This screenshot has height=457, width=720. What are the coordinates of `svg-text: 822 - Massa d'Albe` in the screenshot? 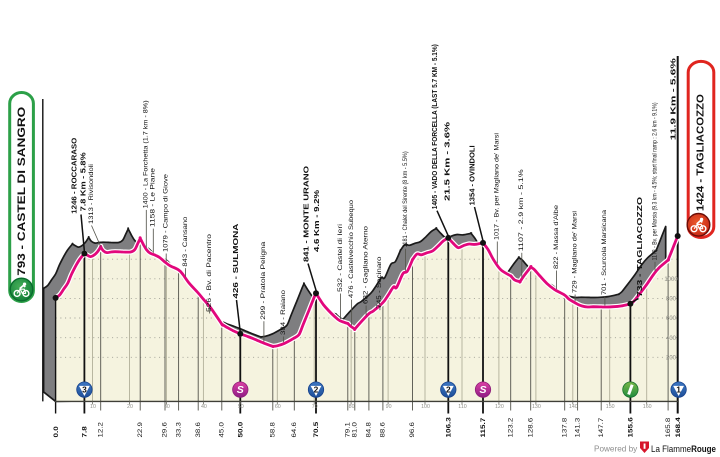 It's located at (557, 237).